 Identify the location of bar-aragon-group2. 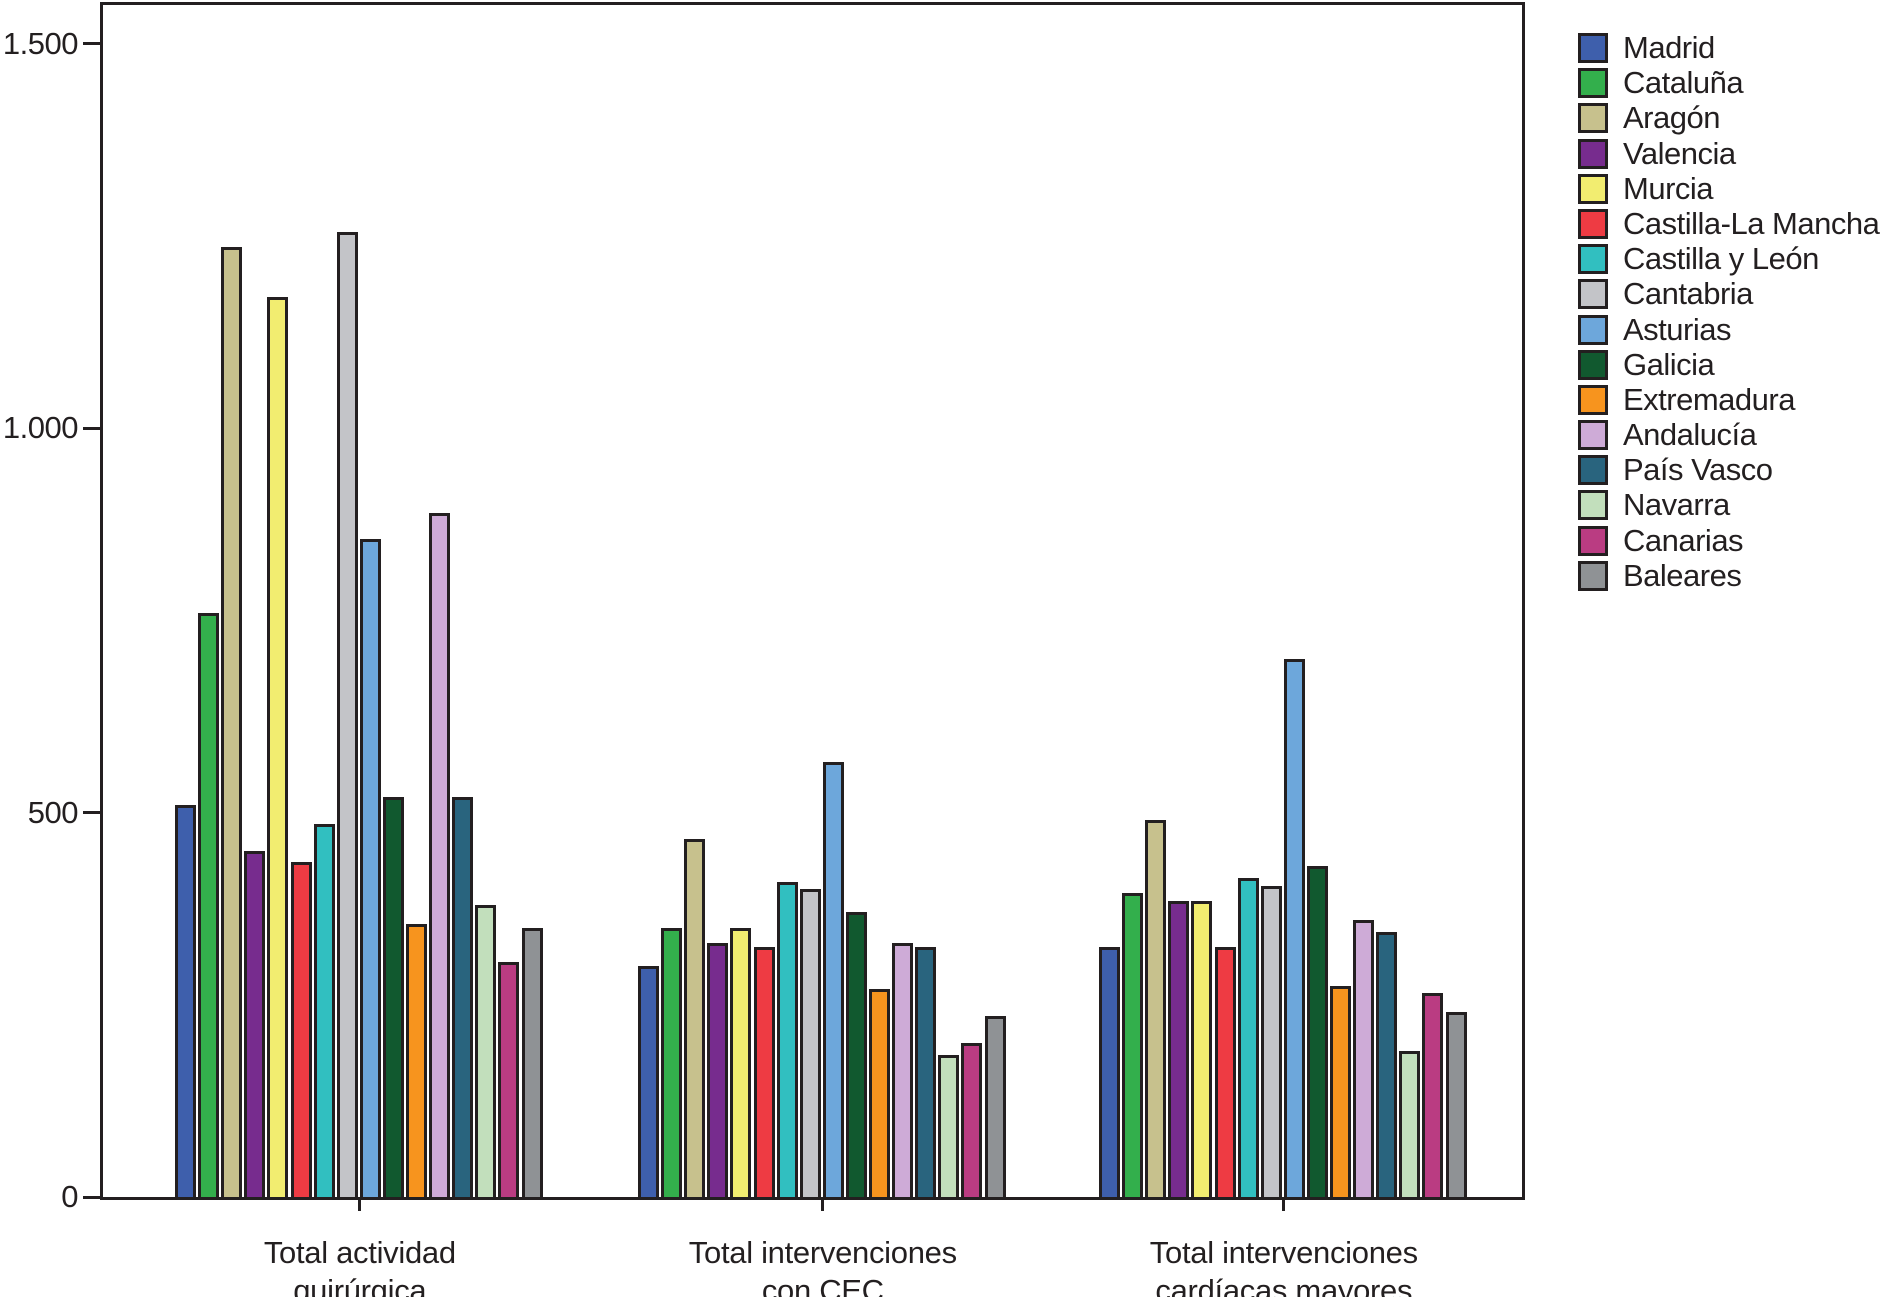
(695, 1018).